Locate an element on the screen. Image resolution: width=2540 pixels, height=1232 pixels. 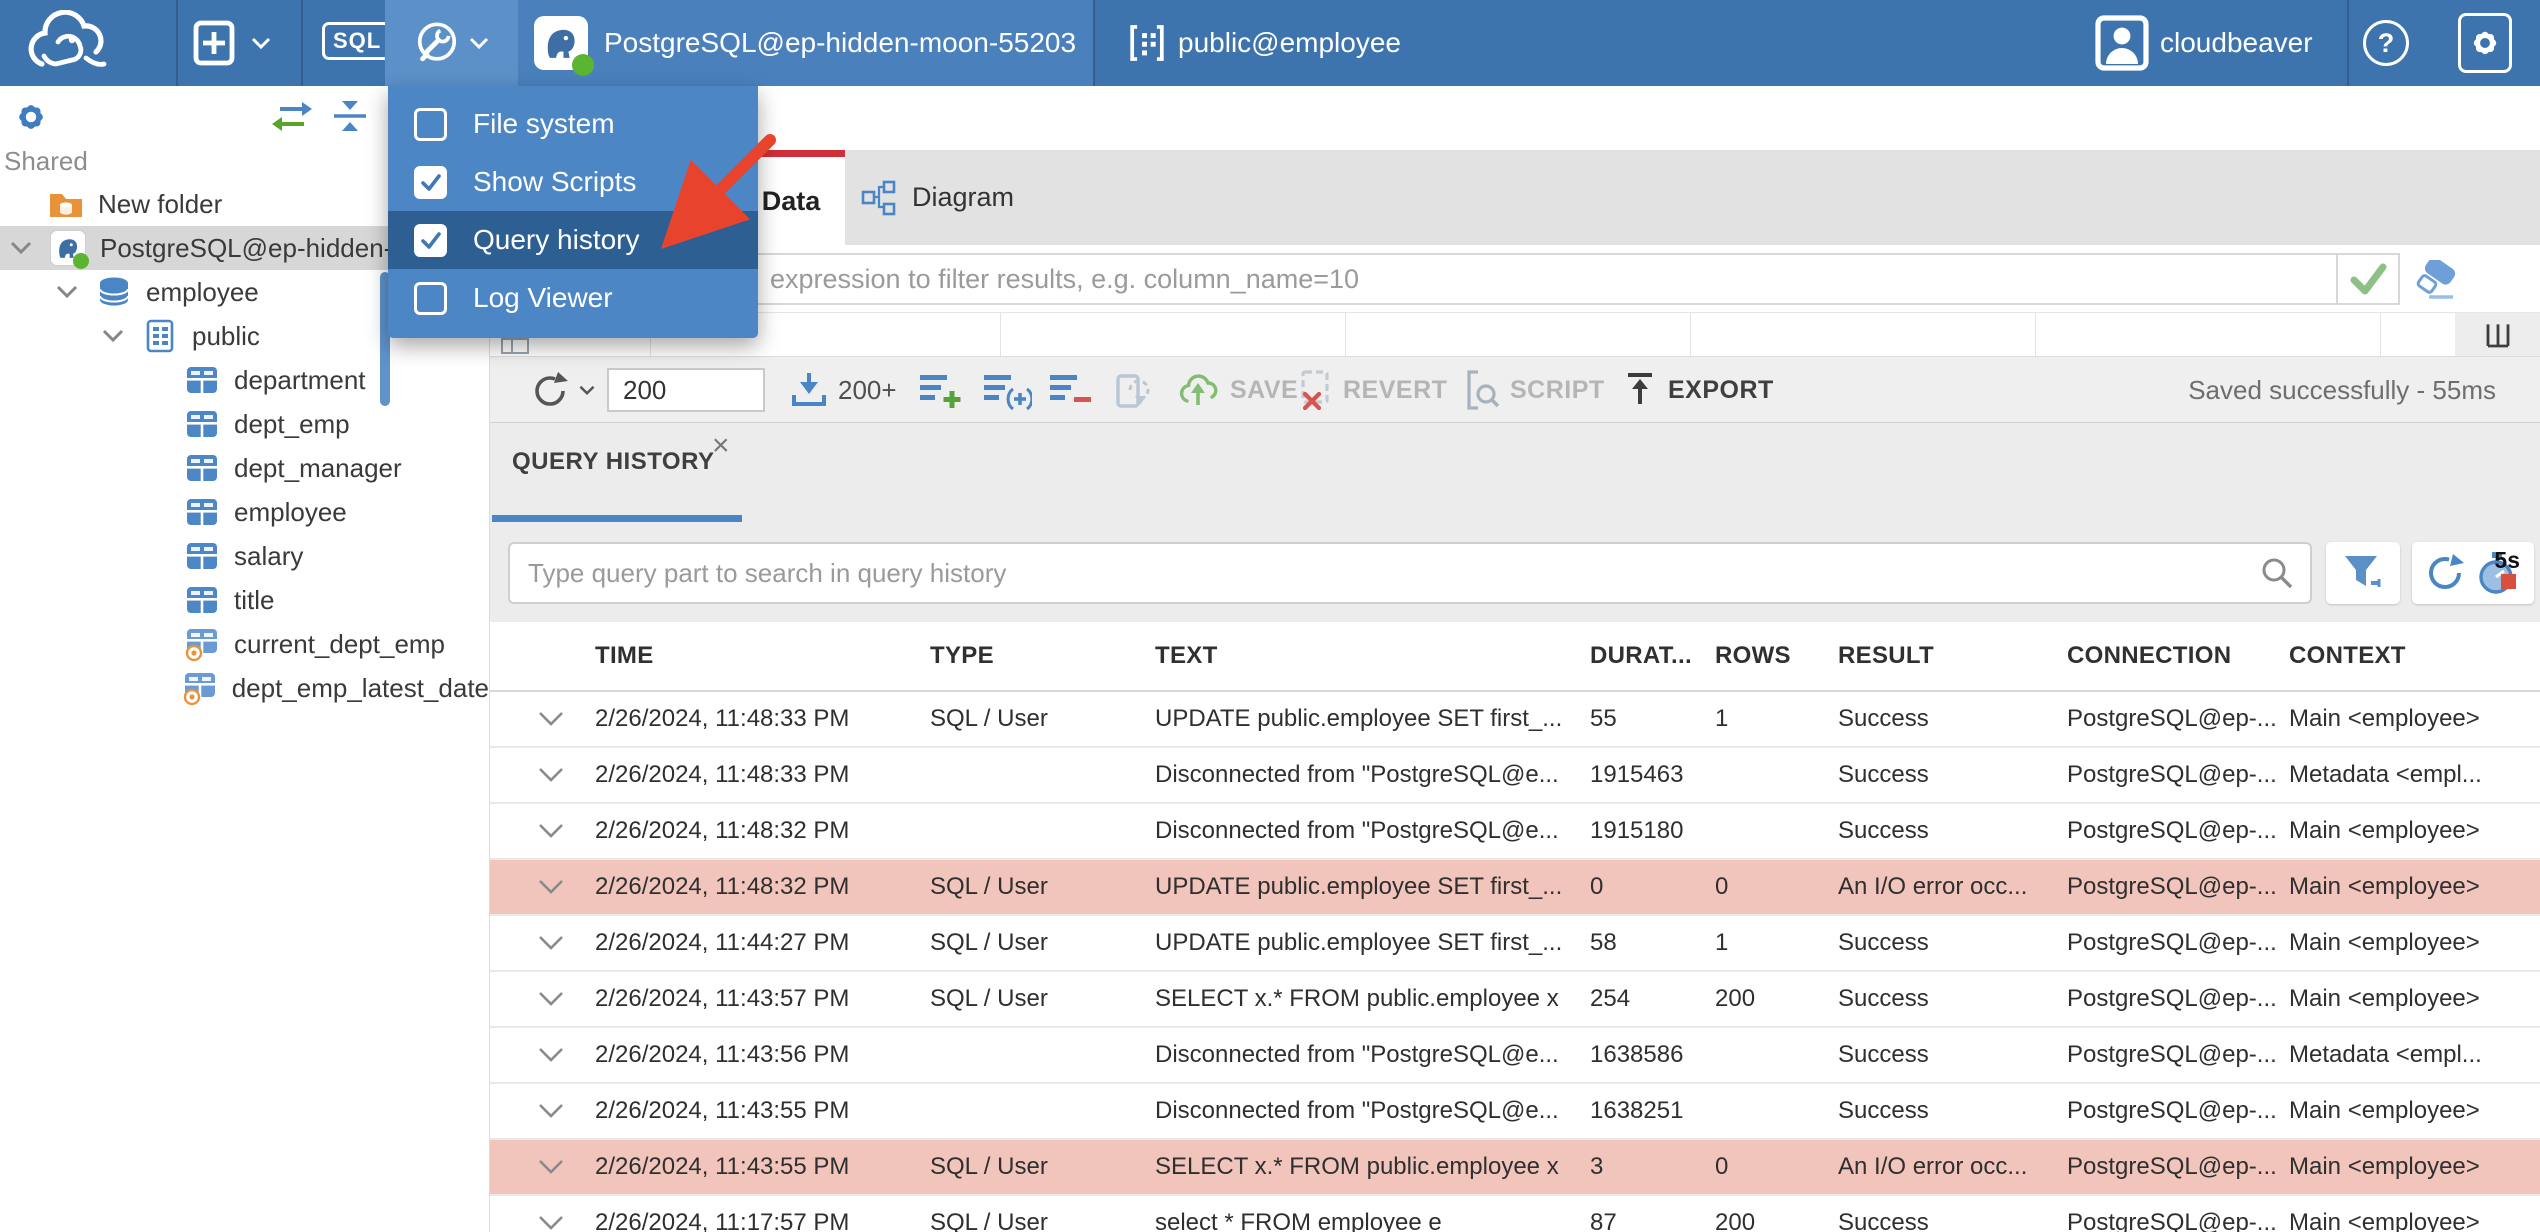
tab-diagram: Diagram is located at coordinates (937, 197).